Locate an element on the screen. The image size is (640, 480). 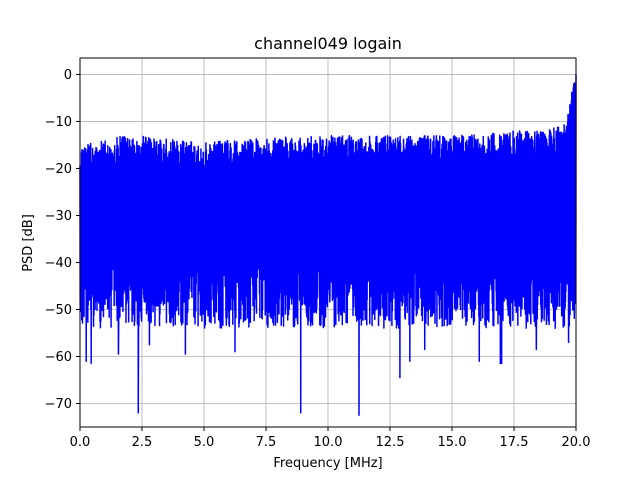
y-tick-label: −30 is located at coordinates (58, 216).